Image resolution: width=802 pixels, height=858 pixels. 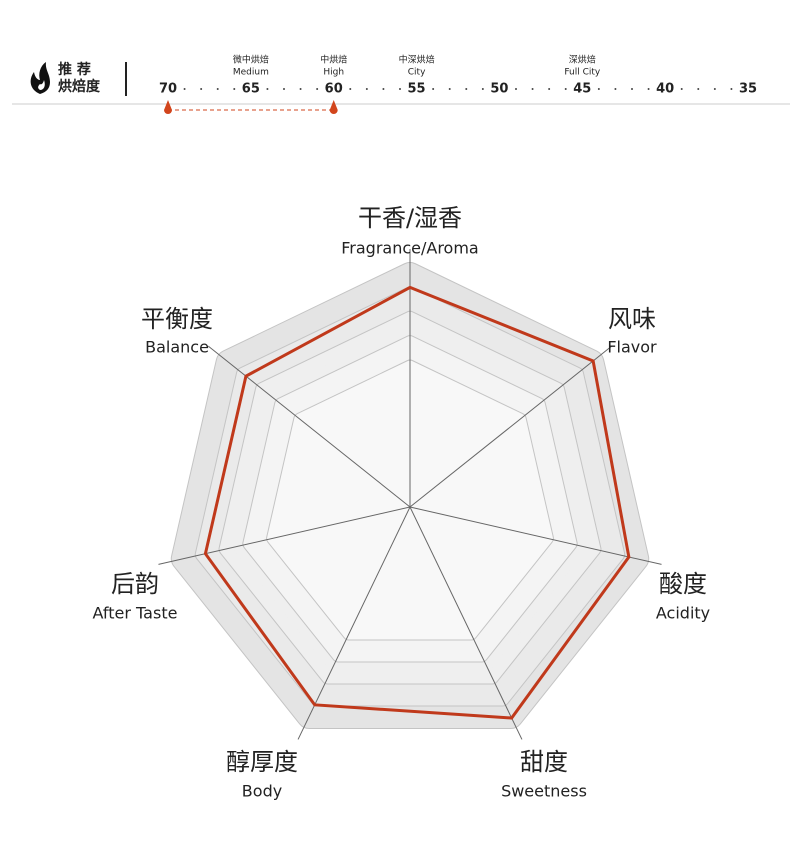 What do you see at coordinates (40, 78) in the screenshot?
I see `flame-icon` at bounding box center [40, 78].